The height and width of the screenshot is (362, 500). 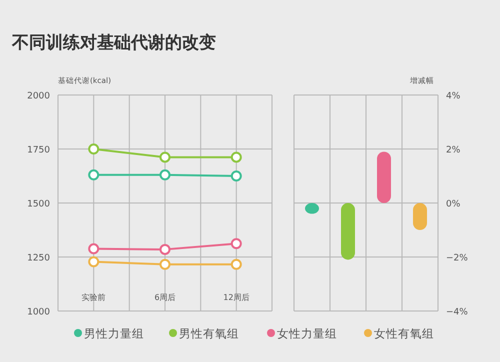 I want to click on y-tick-label: −4%, so click(x=457, y=313).